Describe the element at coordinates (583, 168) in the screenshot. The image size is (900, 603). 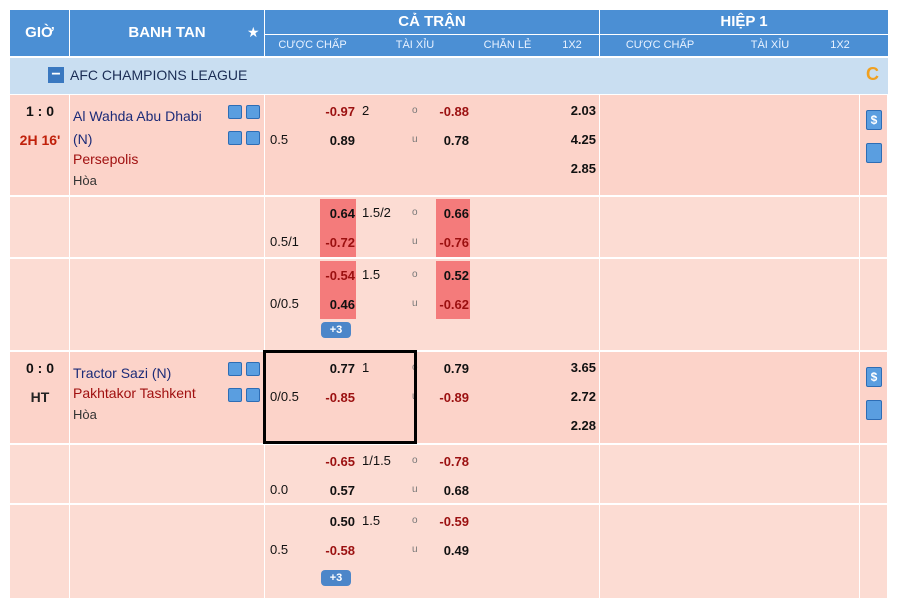
I see `x12-odds: 2.85` at that location.